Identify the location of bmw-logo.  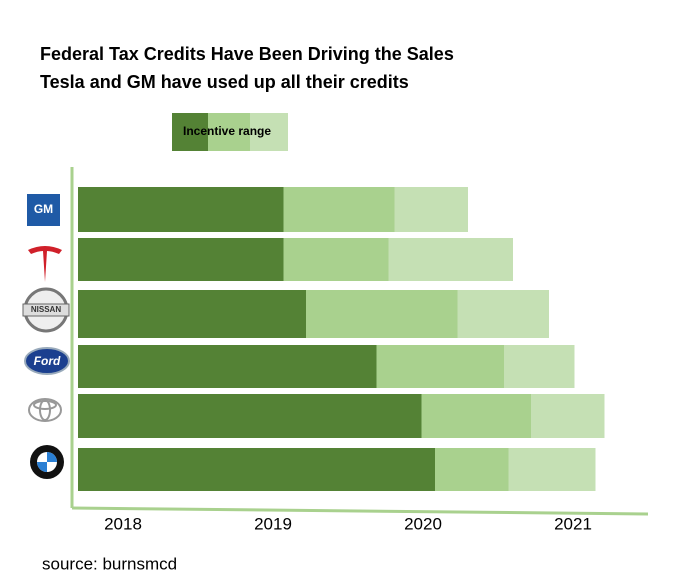
(47, 462).